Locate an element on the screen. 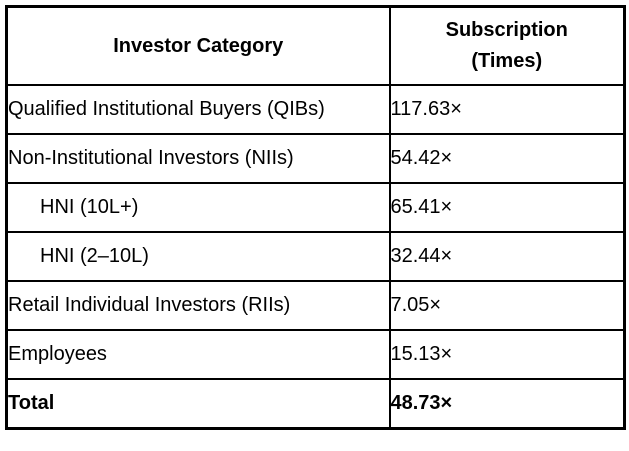 The image size is (629, 451). category-cell: HNI (2–10L) is located at coordinates (198, 256).